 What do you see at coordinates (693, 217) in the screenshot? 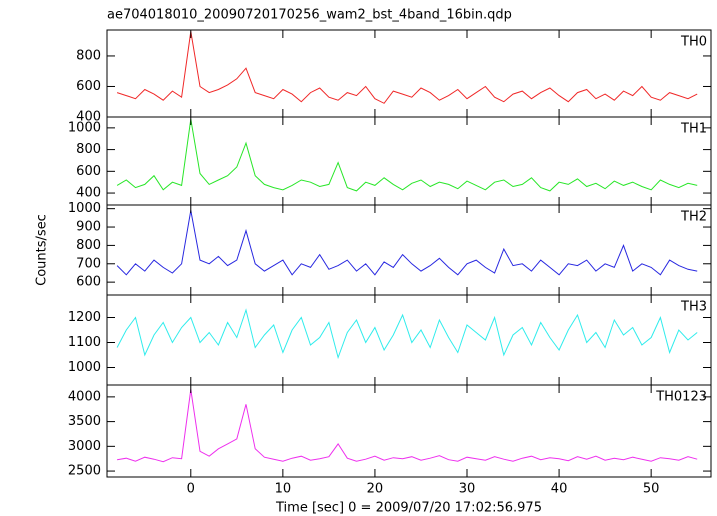
I see `panel-label: TH2` at bounding box center [693, 217].